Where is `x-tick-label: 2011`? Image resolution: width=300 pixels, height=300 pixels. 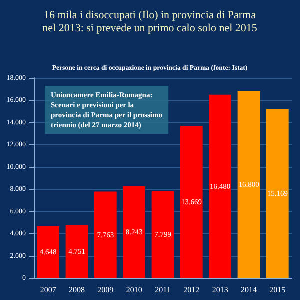 x-tick-label: 2011 is located at coordinates (163, 290).